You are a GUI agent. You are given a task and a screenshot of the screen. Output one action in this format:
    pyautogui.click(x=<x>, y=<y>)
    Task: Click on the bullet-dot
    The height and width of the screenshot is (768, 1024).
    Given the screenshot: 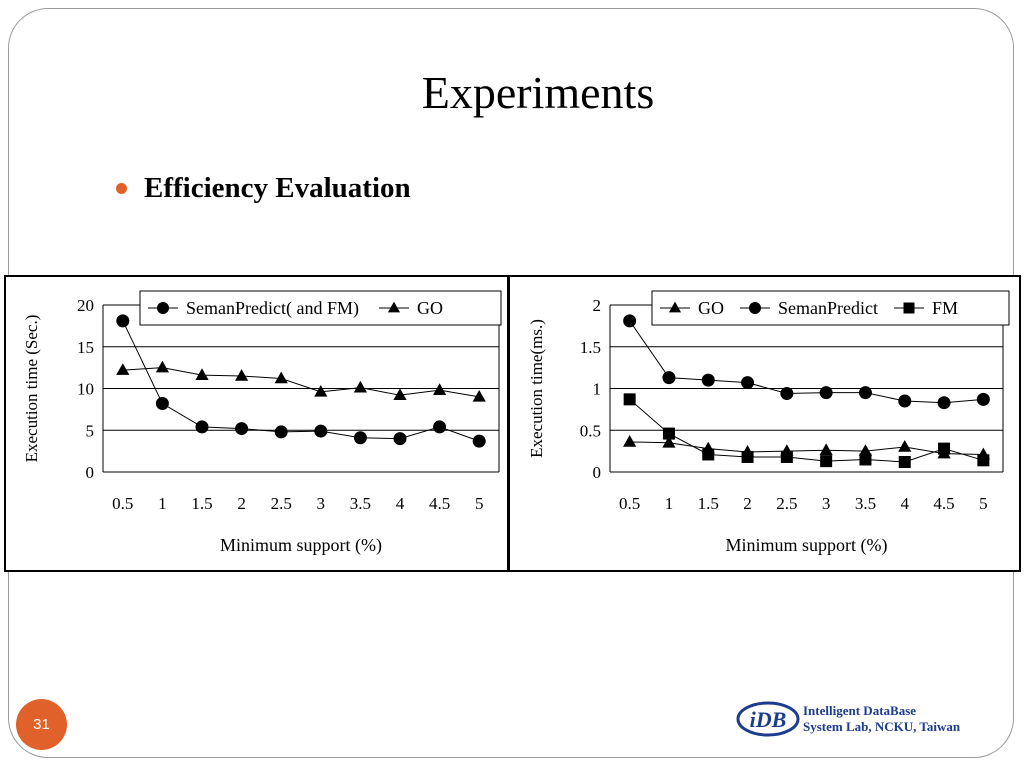 What is the action you would take?
    pyautogui.click(x=121, y=188)
    